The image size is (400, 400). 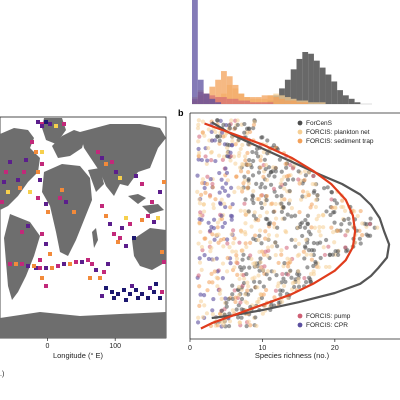 I want to click on map-x-tick-label: 0, so click(x=47, y=346).